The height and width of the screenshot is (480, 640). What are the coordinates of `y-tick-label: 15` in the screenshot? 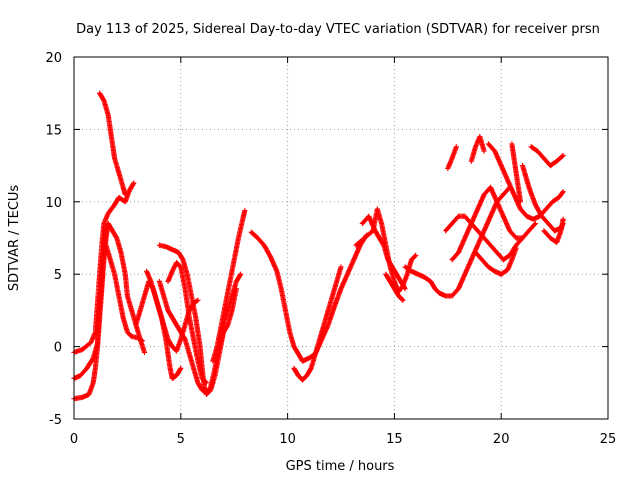 It's located at (53, 130).